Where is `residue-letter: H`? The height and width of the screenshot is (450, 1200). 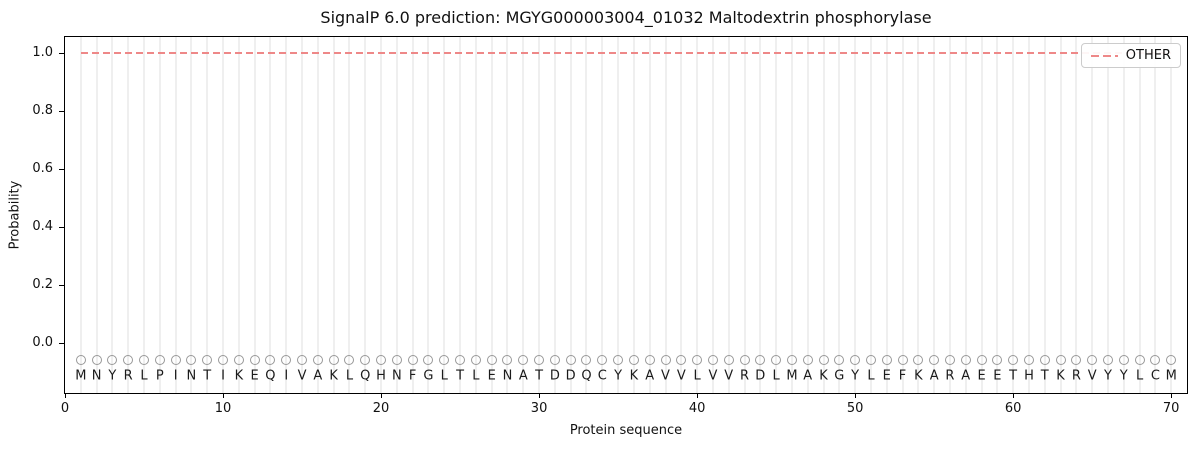
residue-letter: H is located at coordinates (1029, 376).